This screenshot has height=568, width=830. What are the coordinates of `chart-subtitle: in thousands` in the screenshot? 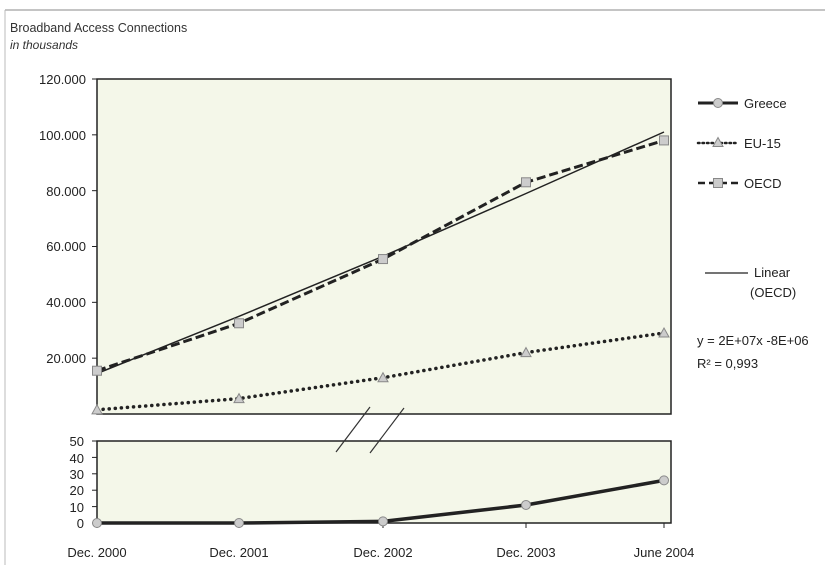 It's located at (44, 45).